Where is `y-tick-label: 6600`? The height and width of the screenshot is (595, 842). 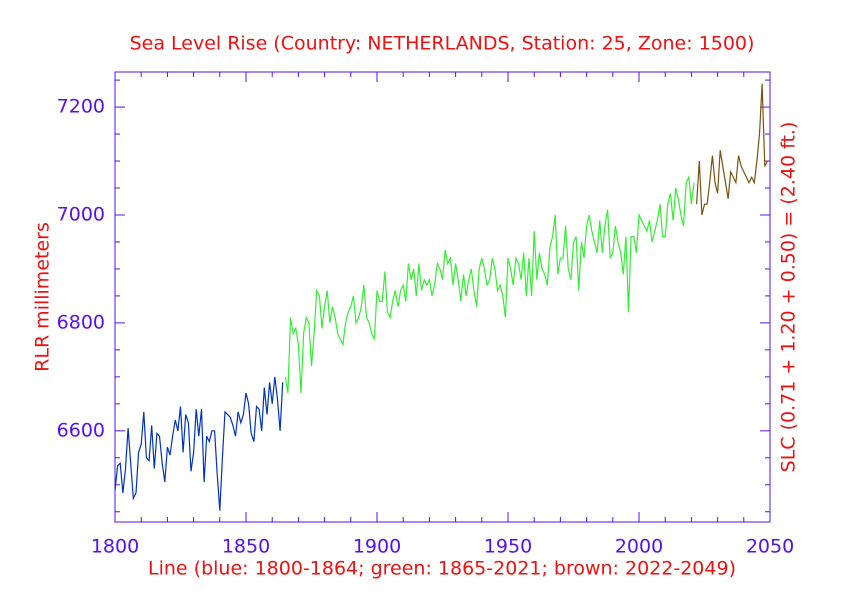 y-tick-label: 6600 is located at coordinates (81, 430).